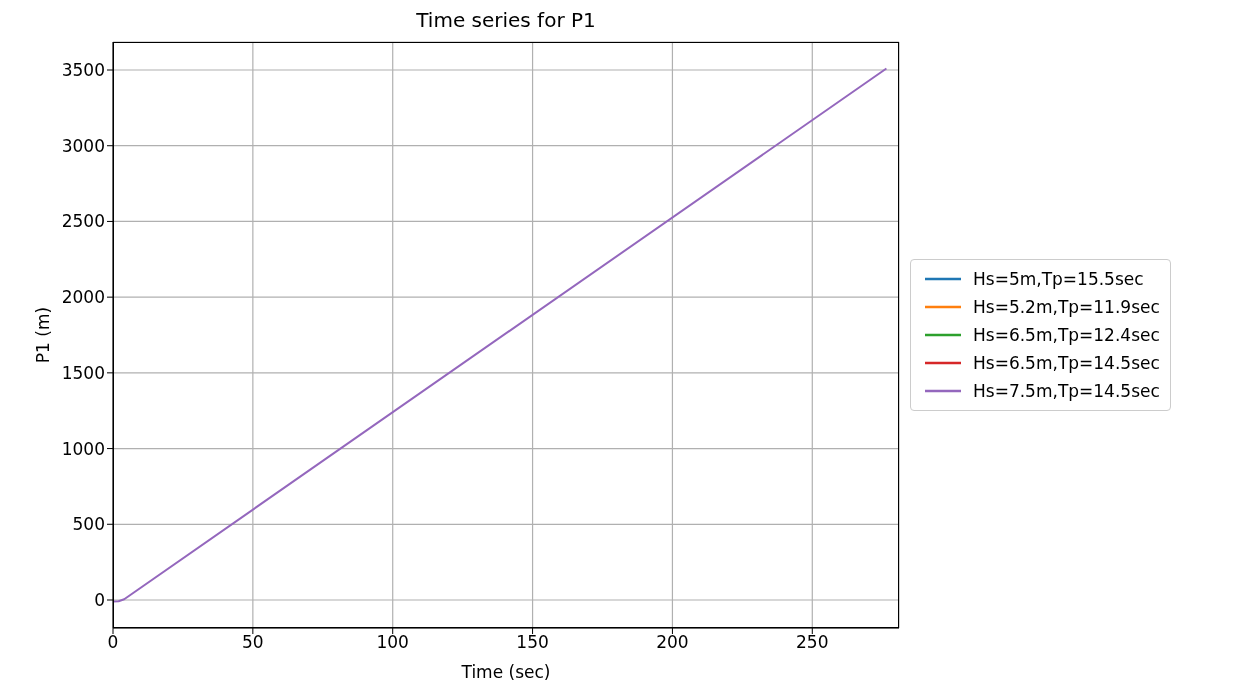 The height and width of the screenshot is (700, 1240). What do you see at coordinates (532, 642) in the screenshot?
I see `x-tick-label: 150` at bounding box center [532, 642].